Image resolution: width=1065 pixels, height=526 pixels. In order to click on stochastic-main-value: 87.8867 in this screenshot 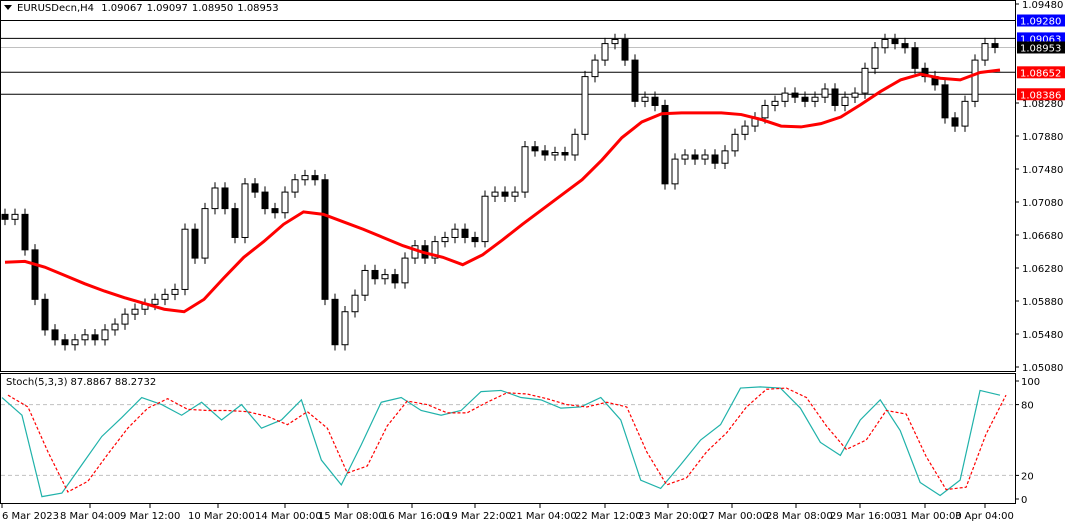, I will do `click(91, 382)`.